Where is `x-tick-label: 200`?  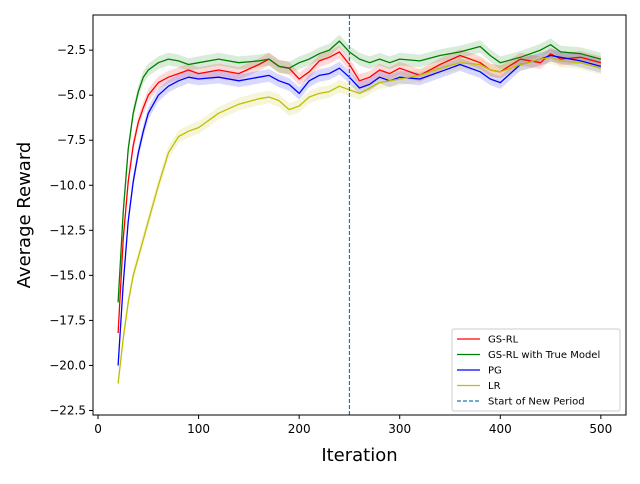 x-tick-label: 200 is located at coordinates (299, 429).